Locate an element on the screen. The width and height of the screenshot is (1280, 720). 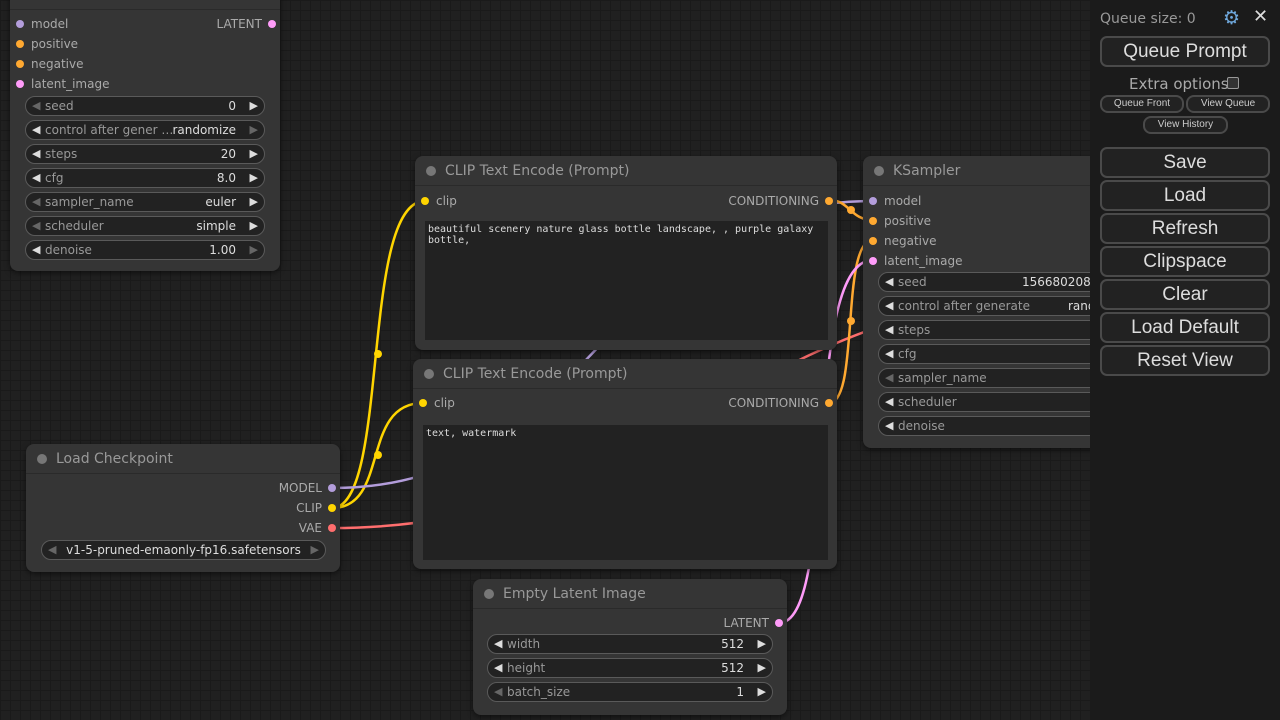
close-icon: ✕ is located at coordinates (1261, 16).